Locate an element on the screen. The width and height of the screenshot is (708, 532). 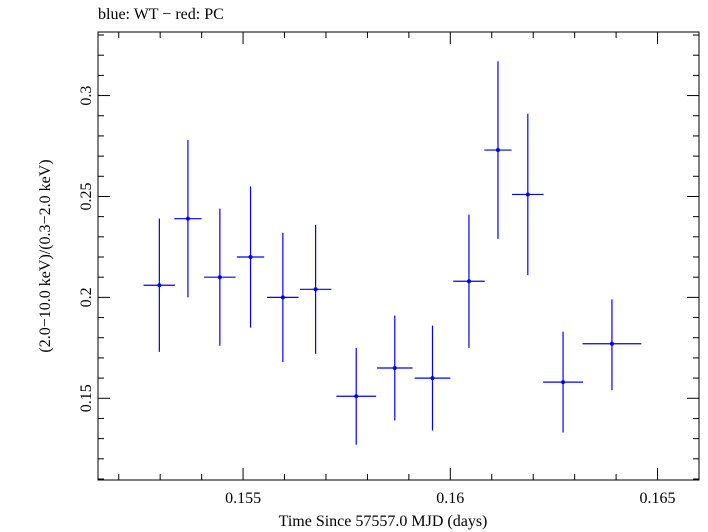
chart-title: blue: WT − red: PC is located at coordinates (161, 14).